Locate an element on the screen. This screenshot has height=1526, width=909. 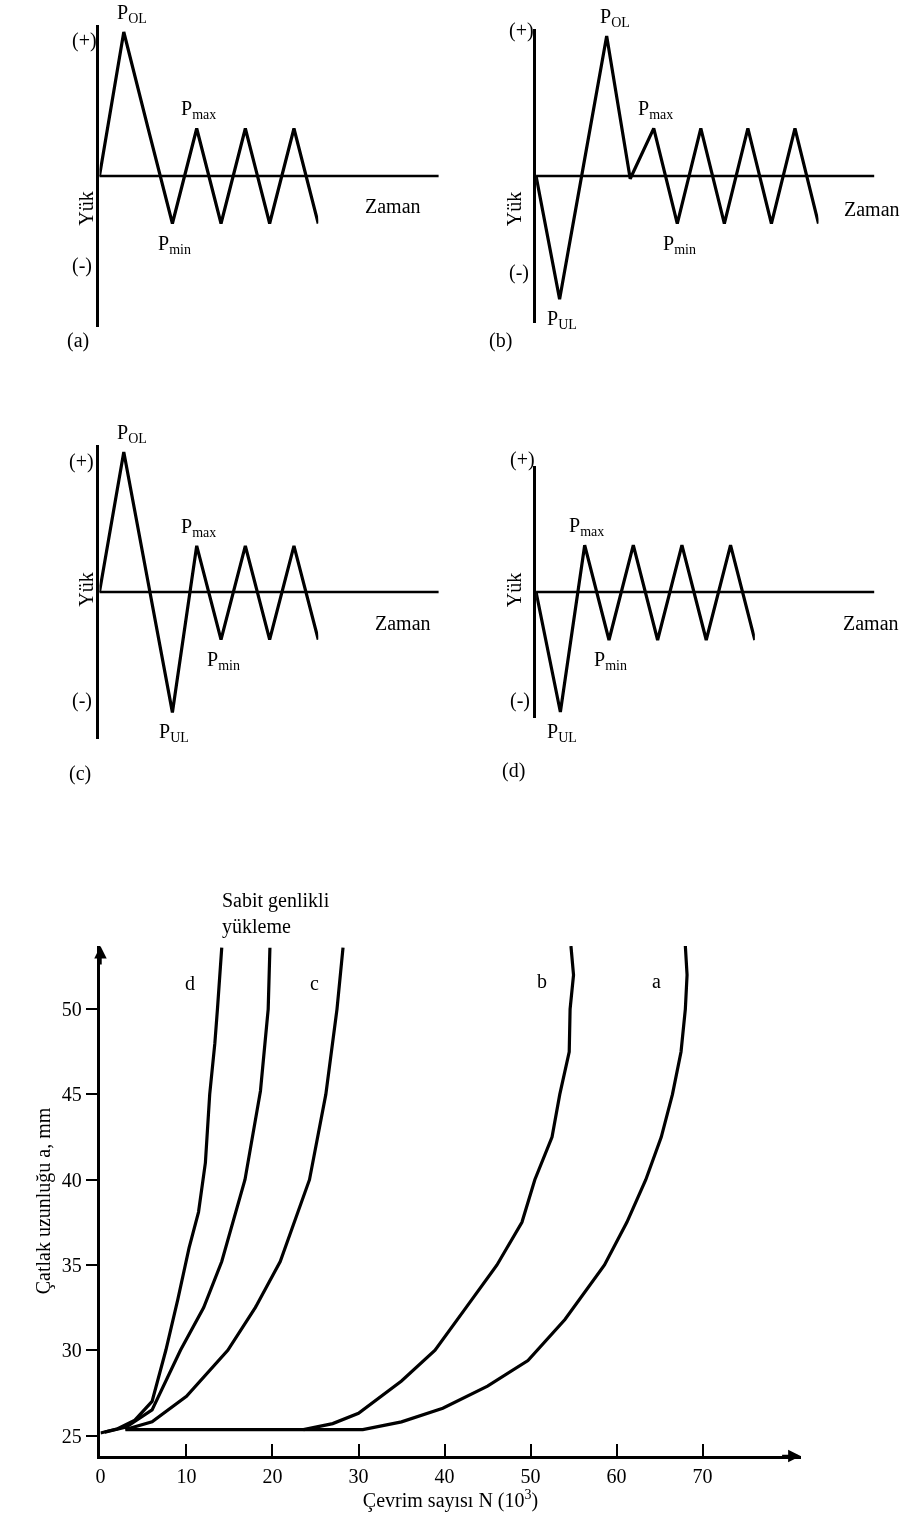
text: (b) is located at coordinates (501, 340).